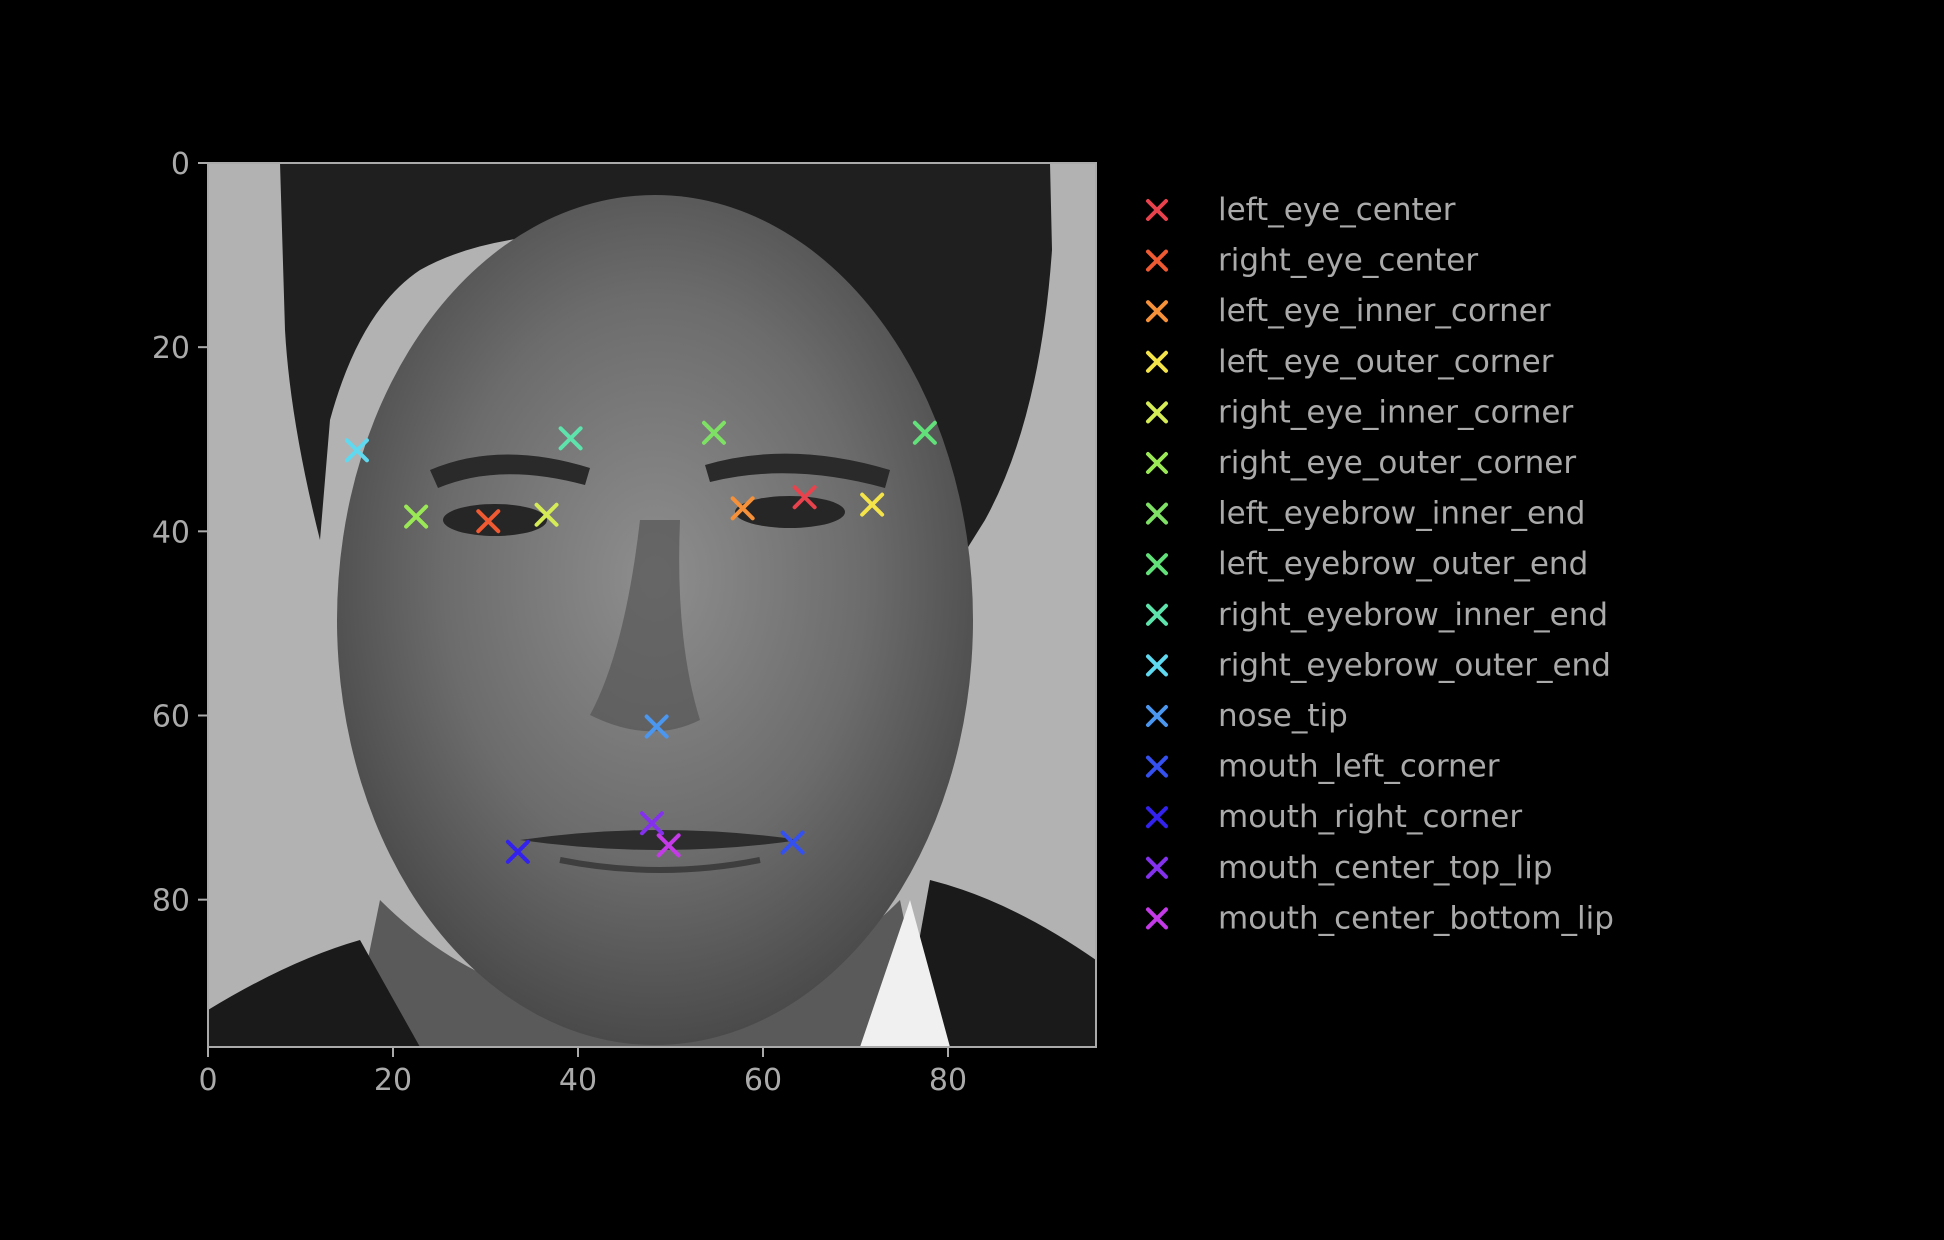 The height and width of the screenshot is (1240, 1944). What do you see at coordinates (570, 438) in the screenshot?
I see `marker-right-eyebrow-inner-end` at bounding box center [570, 438].